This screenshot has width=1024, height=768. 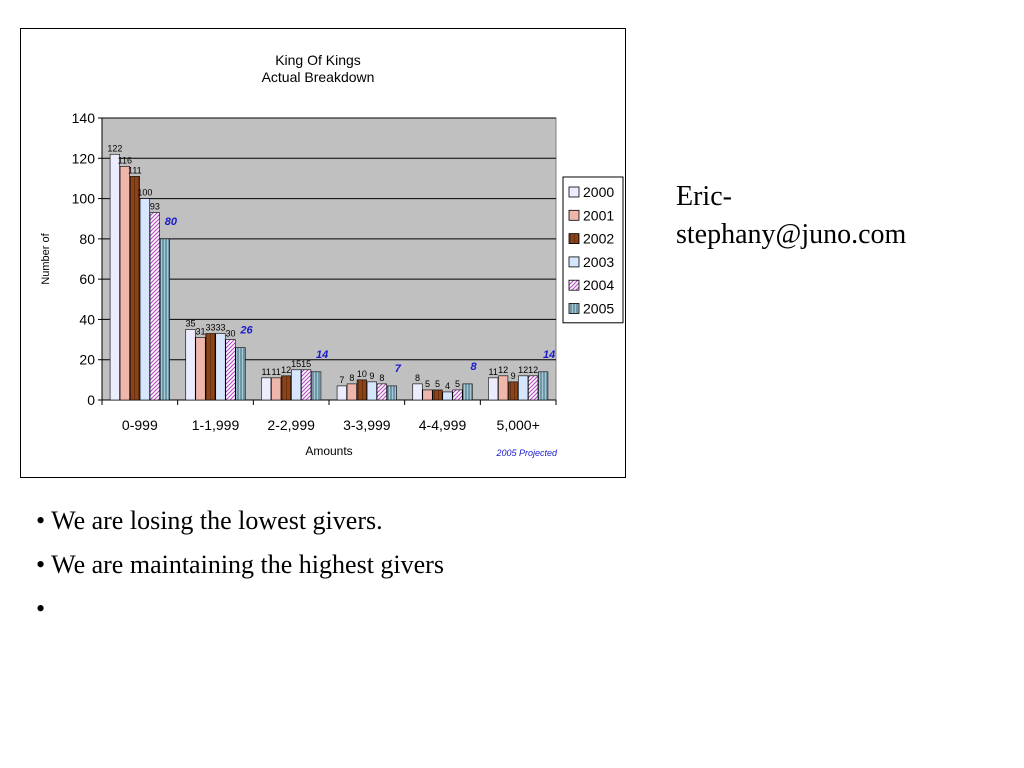 I want to click on x-axis: 0-999 1-1,999 2-2,999 3-3,999 4-4,999 5,000+, so click(x=329, y=416).